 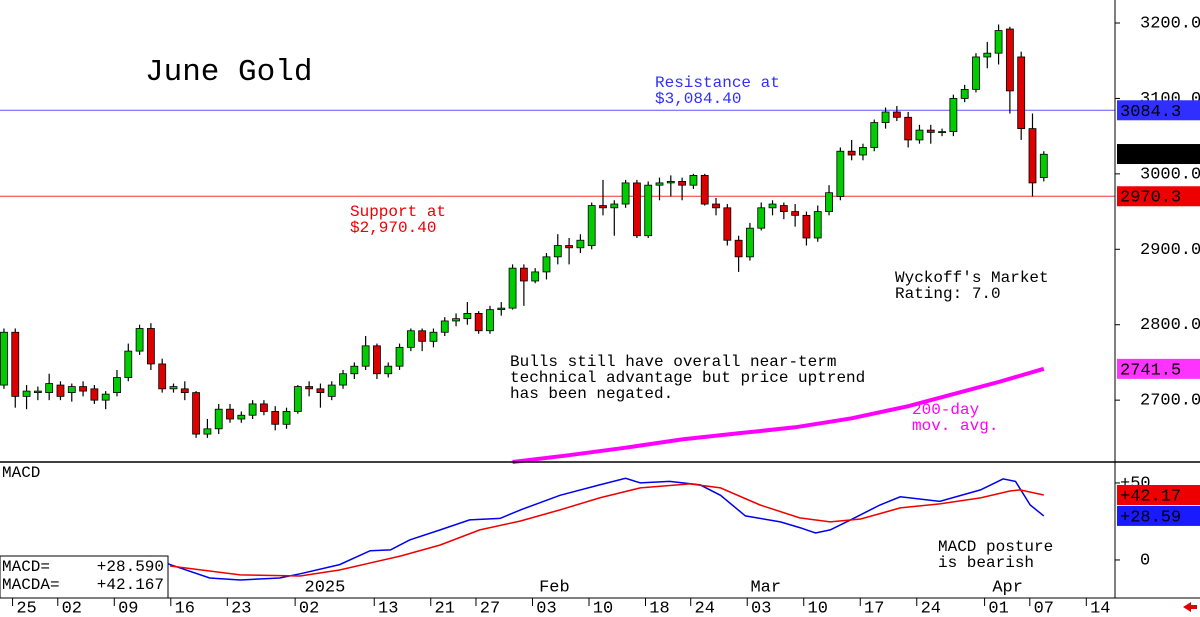 I want to click on y-tick-label: 0, so click(x=1145, y=560).